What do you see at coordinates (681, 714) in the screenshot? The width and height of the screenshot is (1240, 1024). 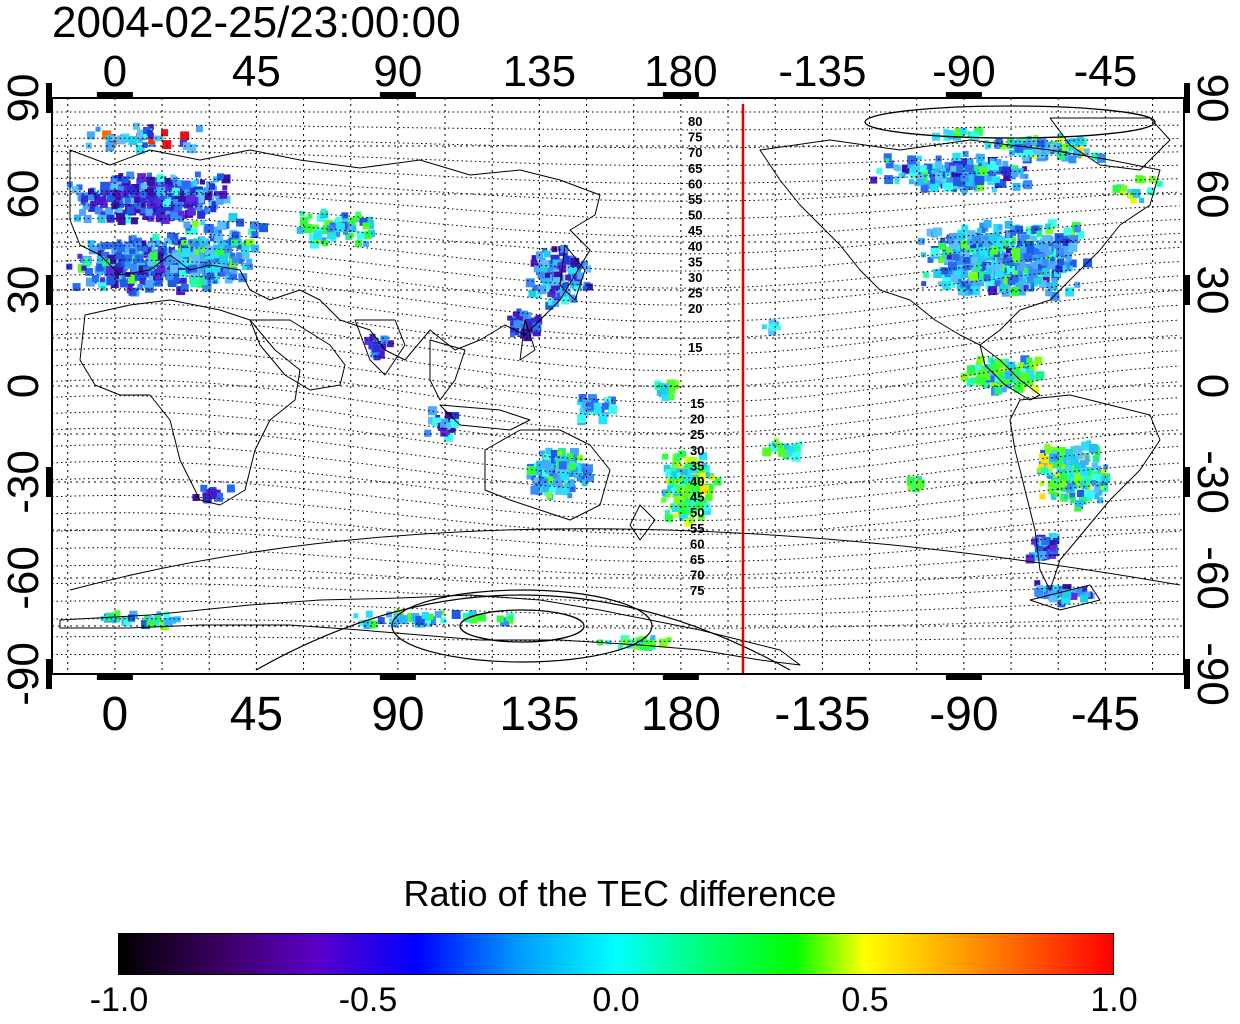 I see `bottom-longitude-label: 180` at bounding box center [681, 714].